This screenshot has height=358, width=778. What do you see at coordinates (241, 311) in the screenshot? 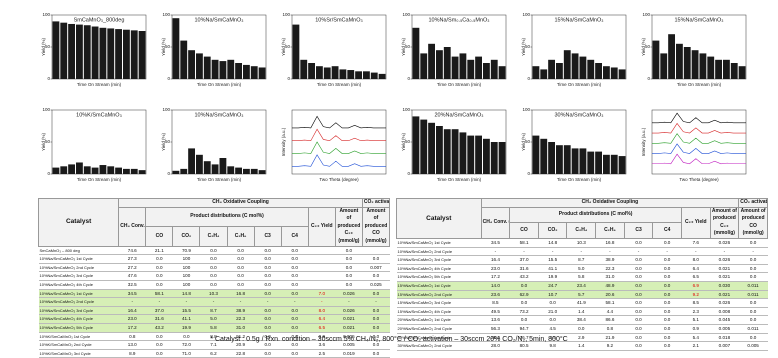
I see `table-cell: 38.9` at bounding box center [241, 311].